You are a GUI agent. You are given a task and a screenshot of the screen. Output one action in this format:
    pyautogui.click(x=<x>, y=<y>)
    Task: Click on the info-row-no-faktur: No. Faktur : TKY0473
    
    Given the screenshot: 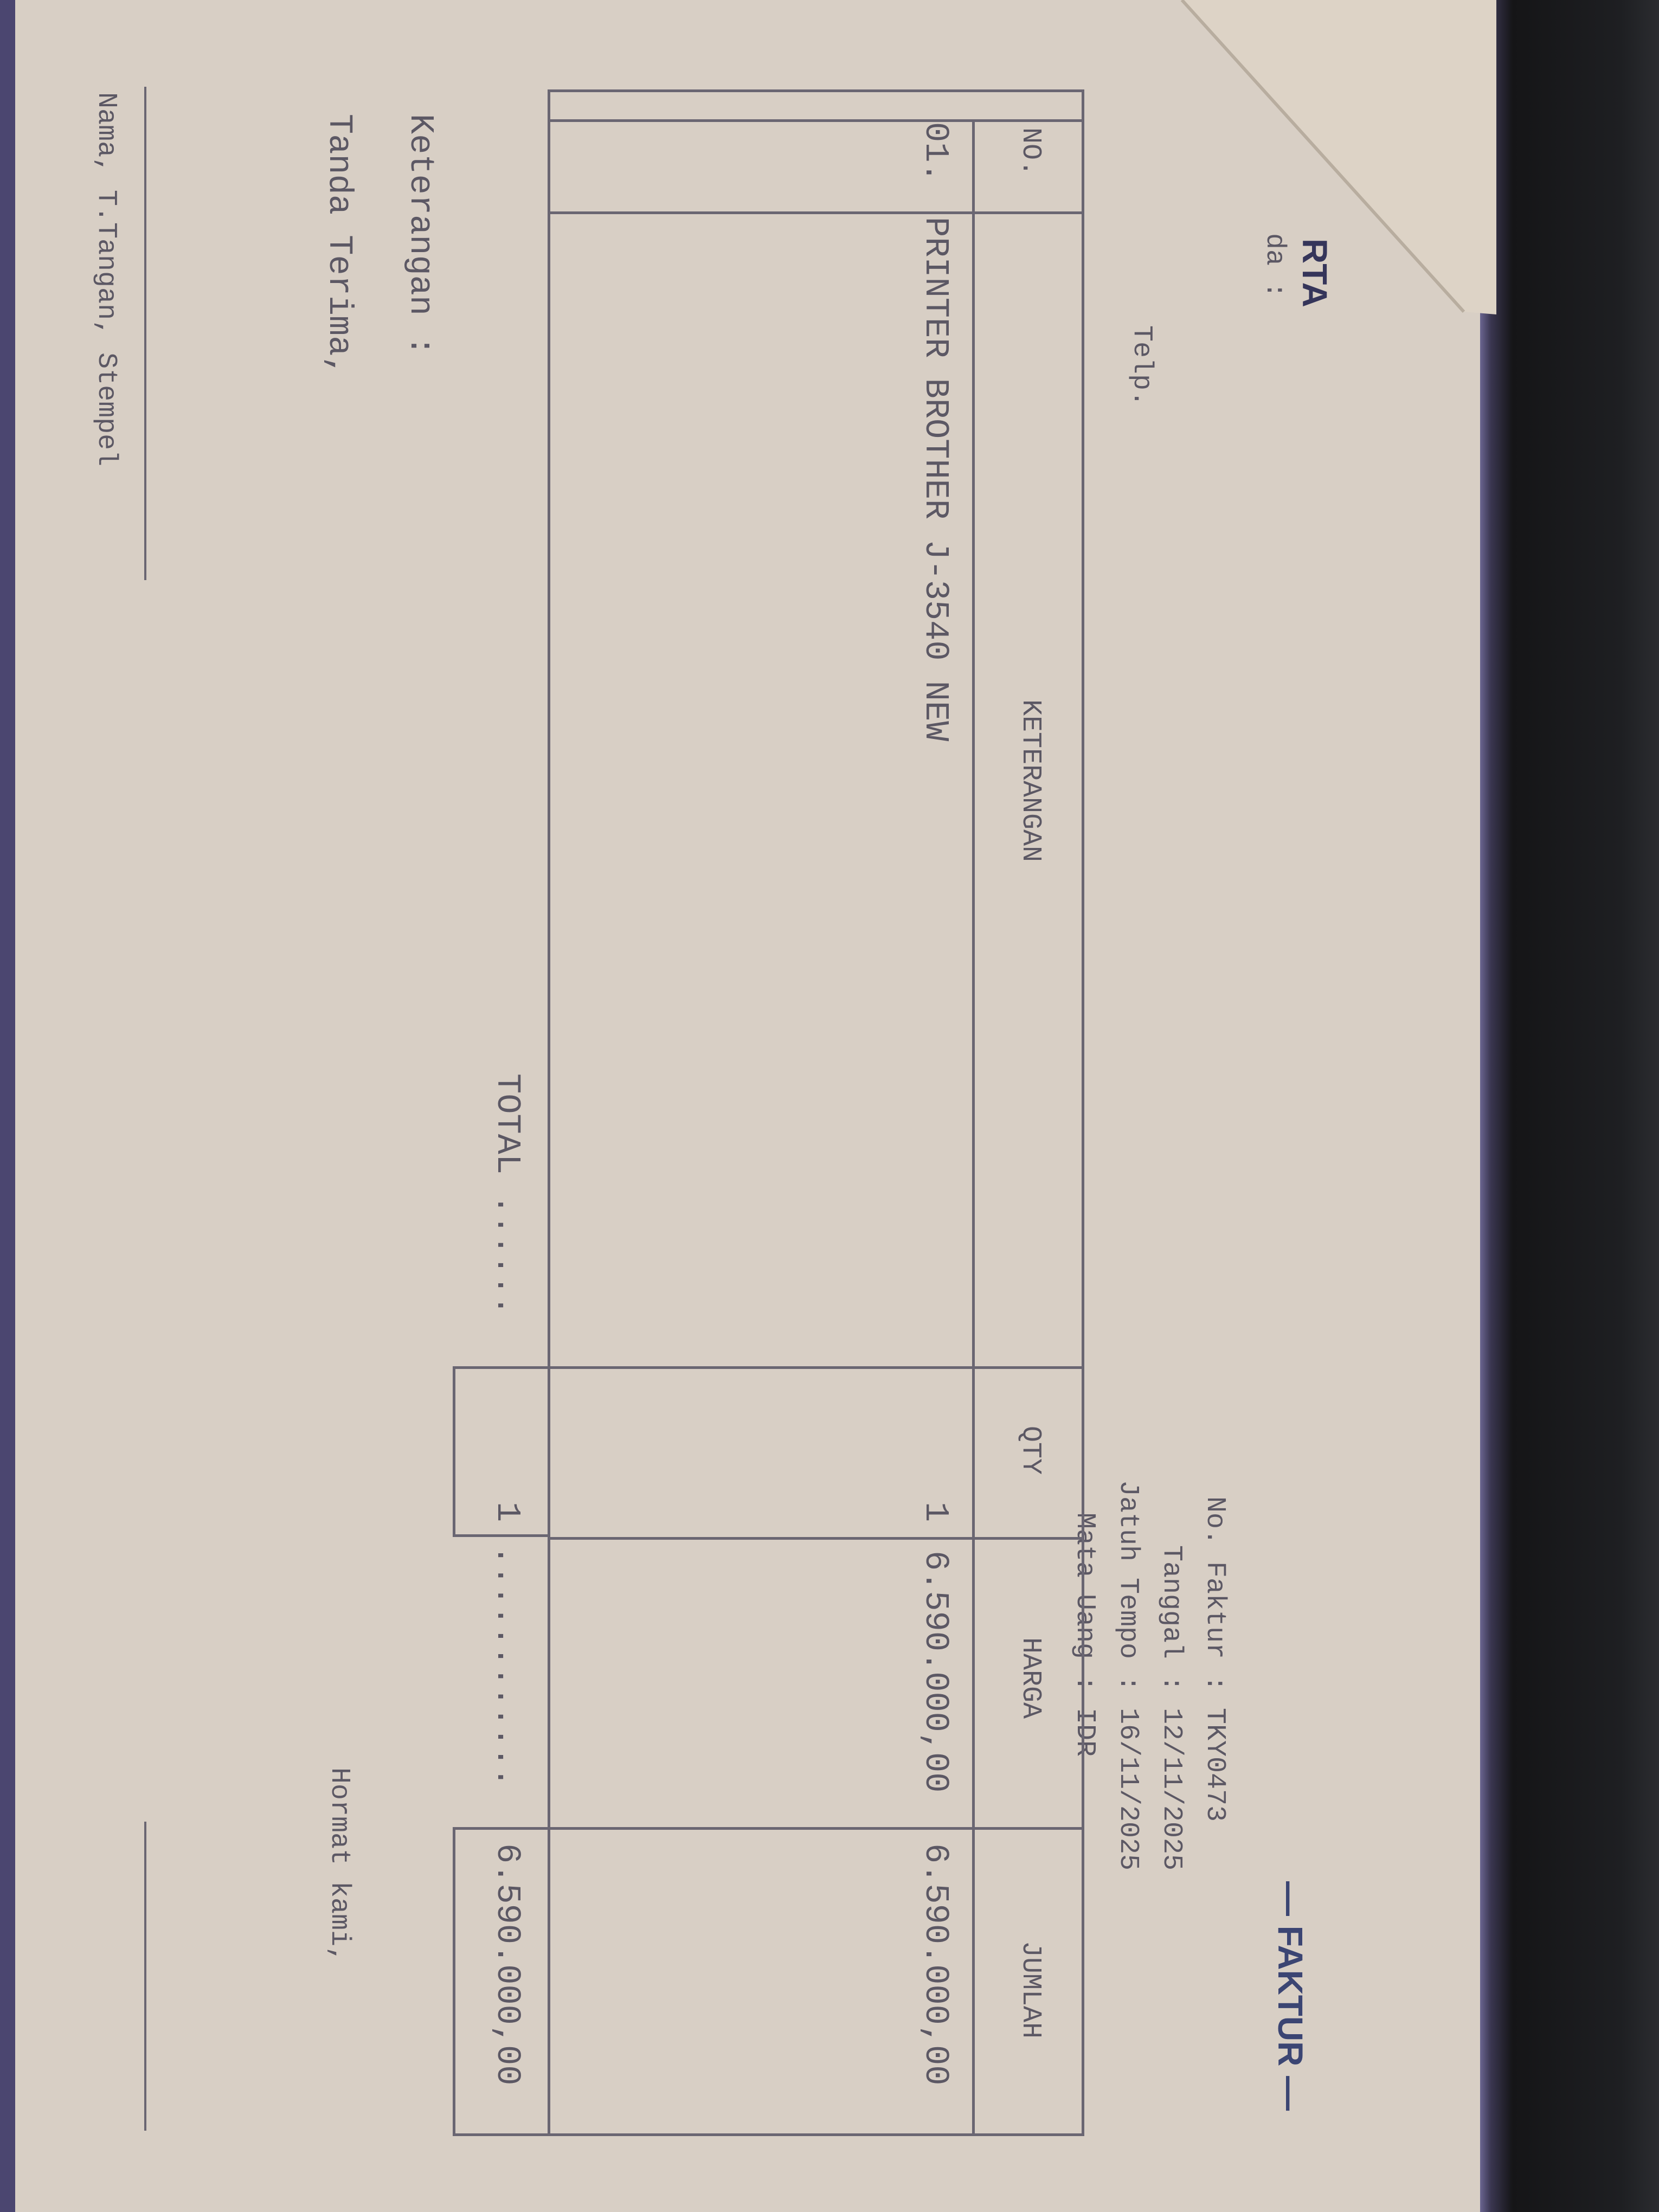 What is the action you would take?
    pyautogui.click(x=1214, y=1588)
    